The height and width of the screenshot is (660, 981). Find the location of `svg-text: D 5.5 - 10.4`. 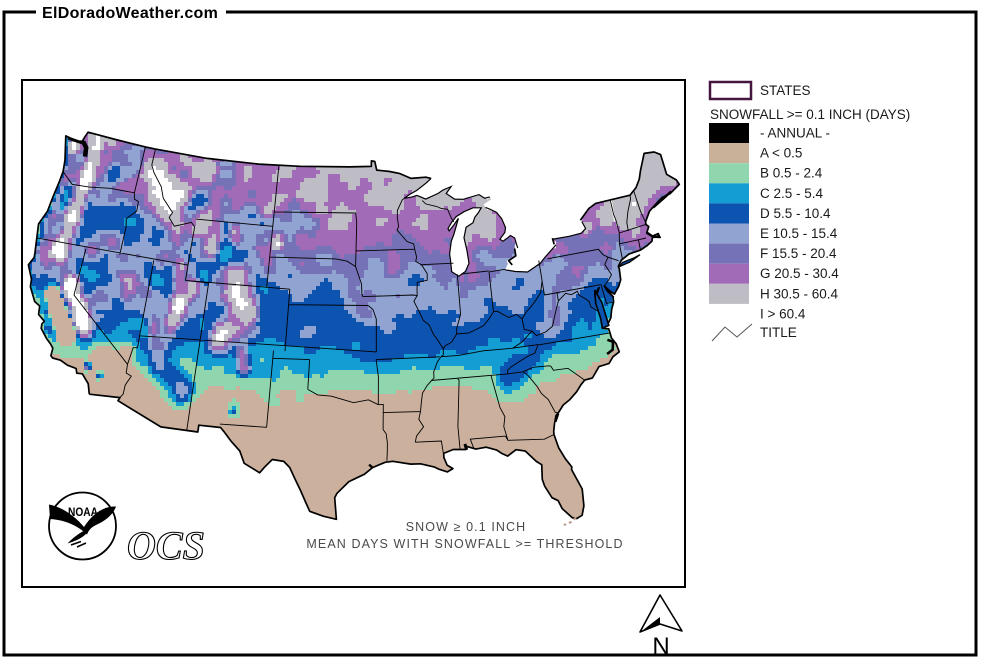

svg-text: D 5.5 - 10.4 is located at coordinates (795, 213).